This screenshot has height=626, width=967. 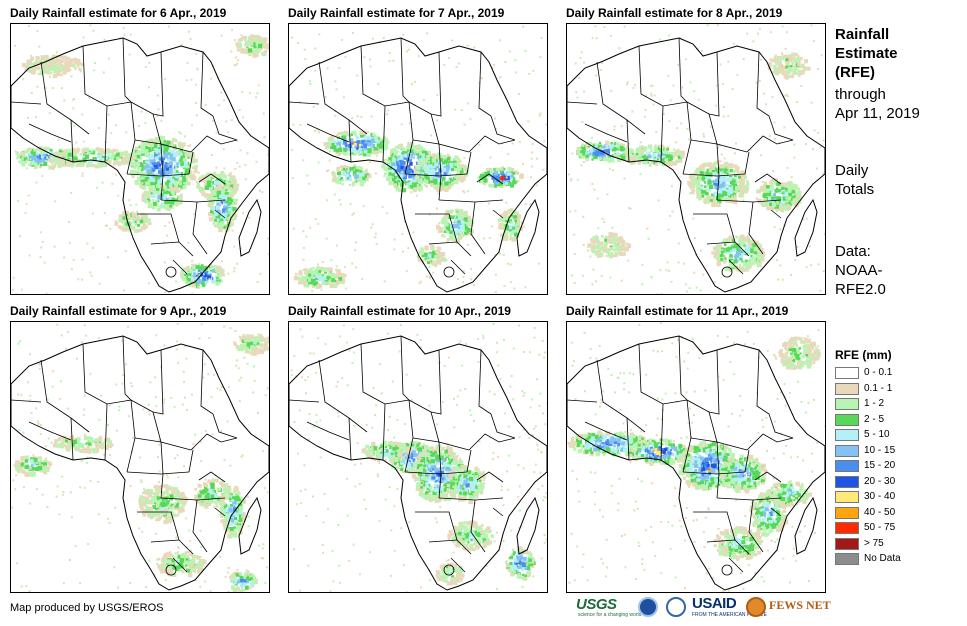 What do you see at coordinates (648, 607) in the screenshot?
I see `noaa-logo-icon` at bounding box center [648, 607].